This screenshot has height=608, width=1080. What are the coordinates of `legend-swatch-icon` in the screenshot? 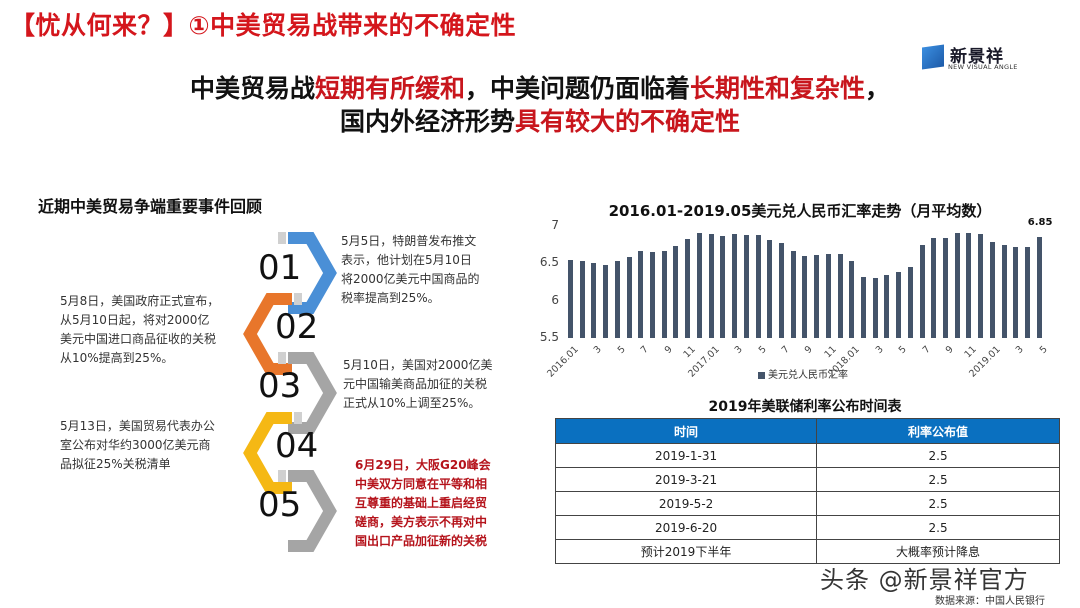 It's located at (761, 375).